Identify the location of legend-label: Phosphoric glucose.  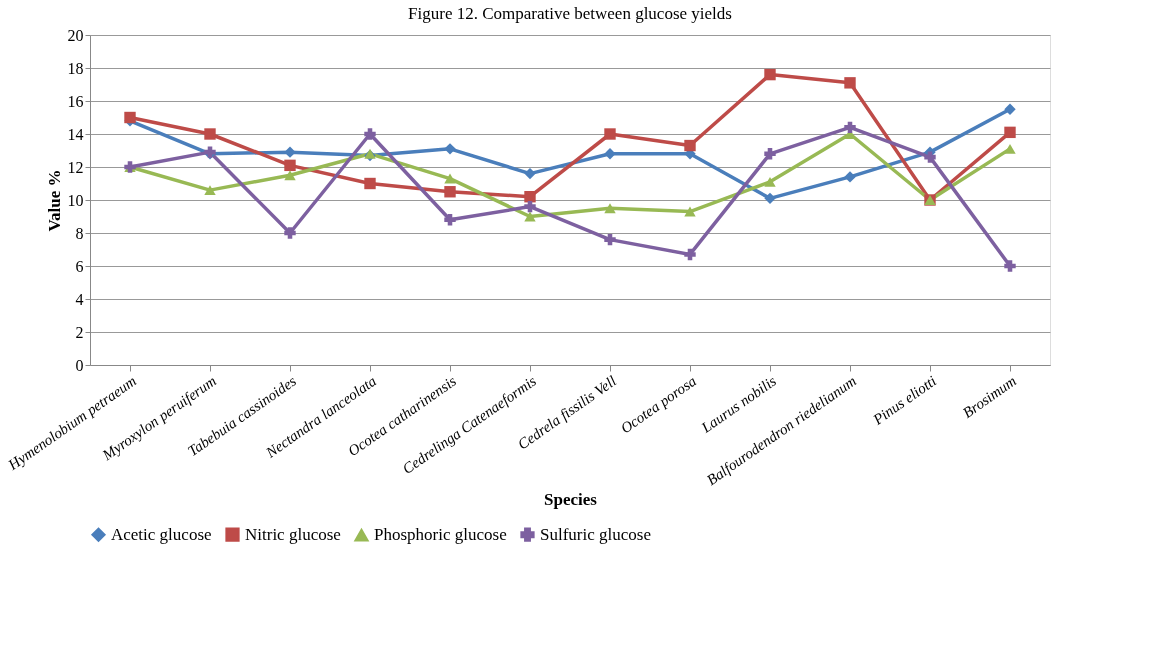
(440, 535).